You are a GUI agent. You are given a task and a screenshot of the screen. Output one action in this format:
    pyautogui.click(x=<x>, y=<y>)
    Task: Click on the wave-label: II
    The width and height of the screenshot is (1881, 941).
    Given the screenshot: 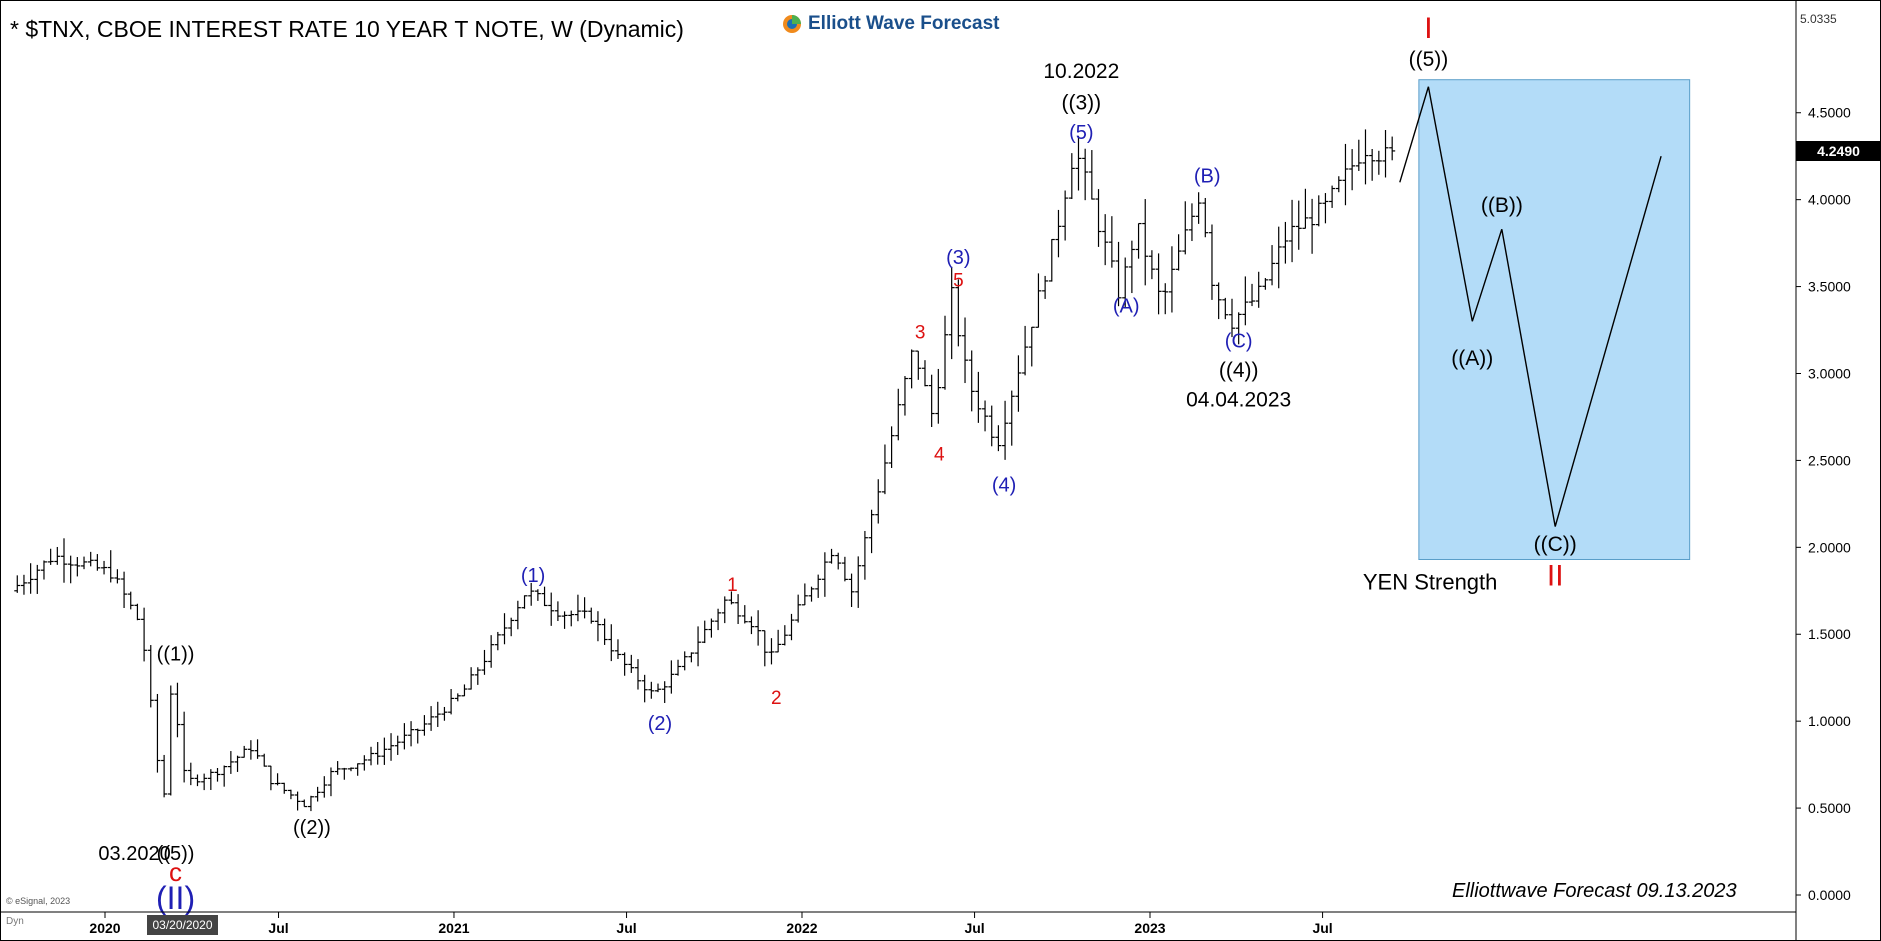 What is the action you would take?
    pyautogui.click(x=1555, y=576)
    